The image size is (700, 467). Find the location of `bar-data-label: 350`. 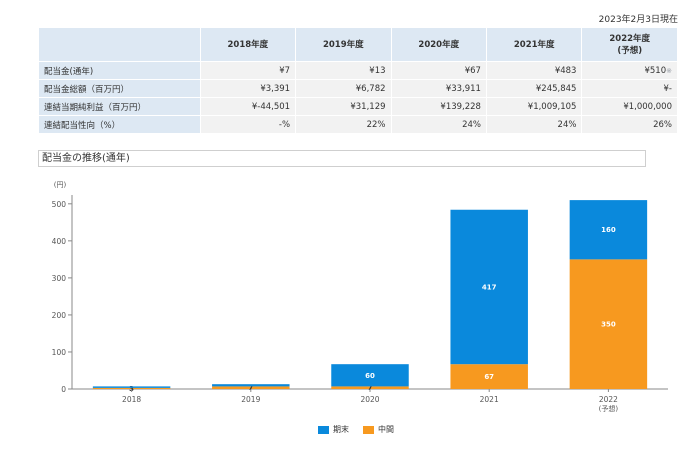

bar-data-label: 350 is located at coordinates (608, 325).